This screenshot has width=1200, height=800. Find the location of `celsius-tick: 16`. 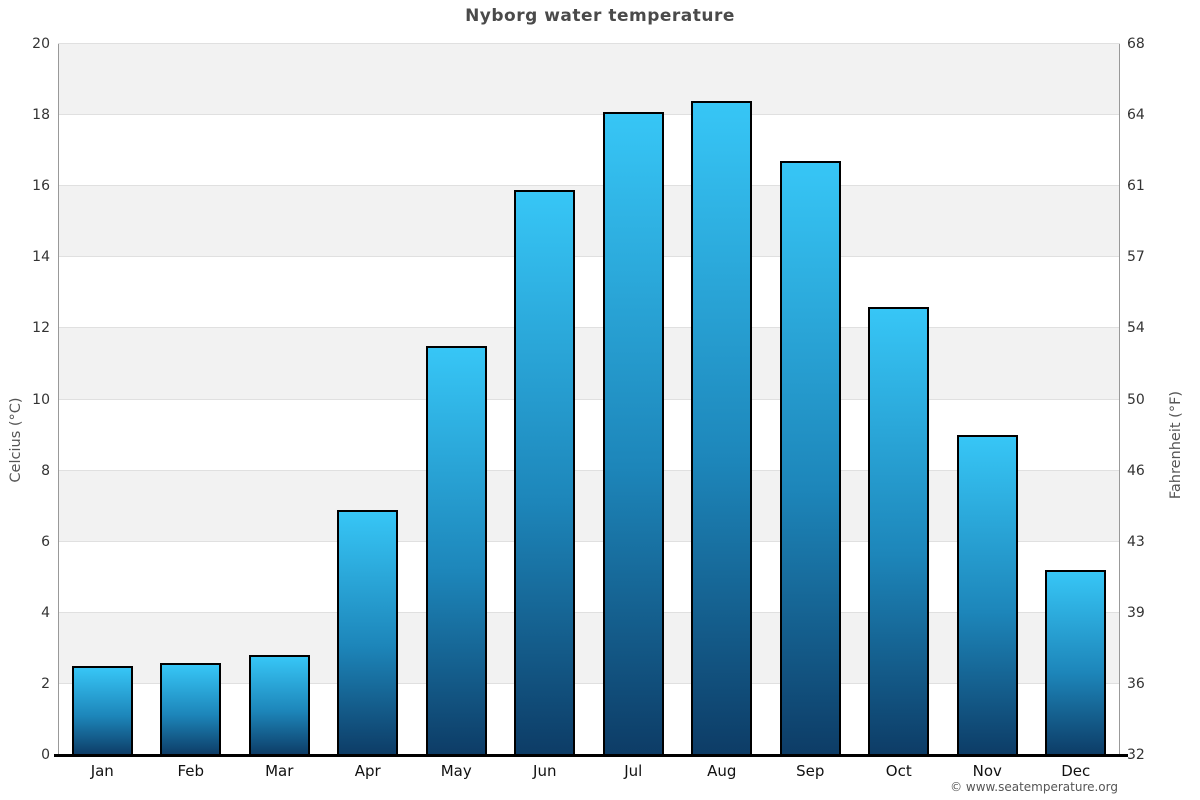

celsius-tick: 16 is located at coordinates (41, 186).